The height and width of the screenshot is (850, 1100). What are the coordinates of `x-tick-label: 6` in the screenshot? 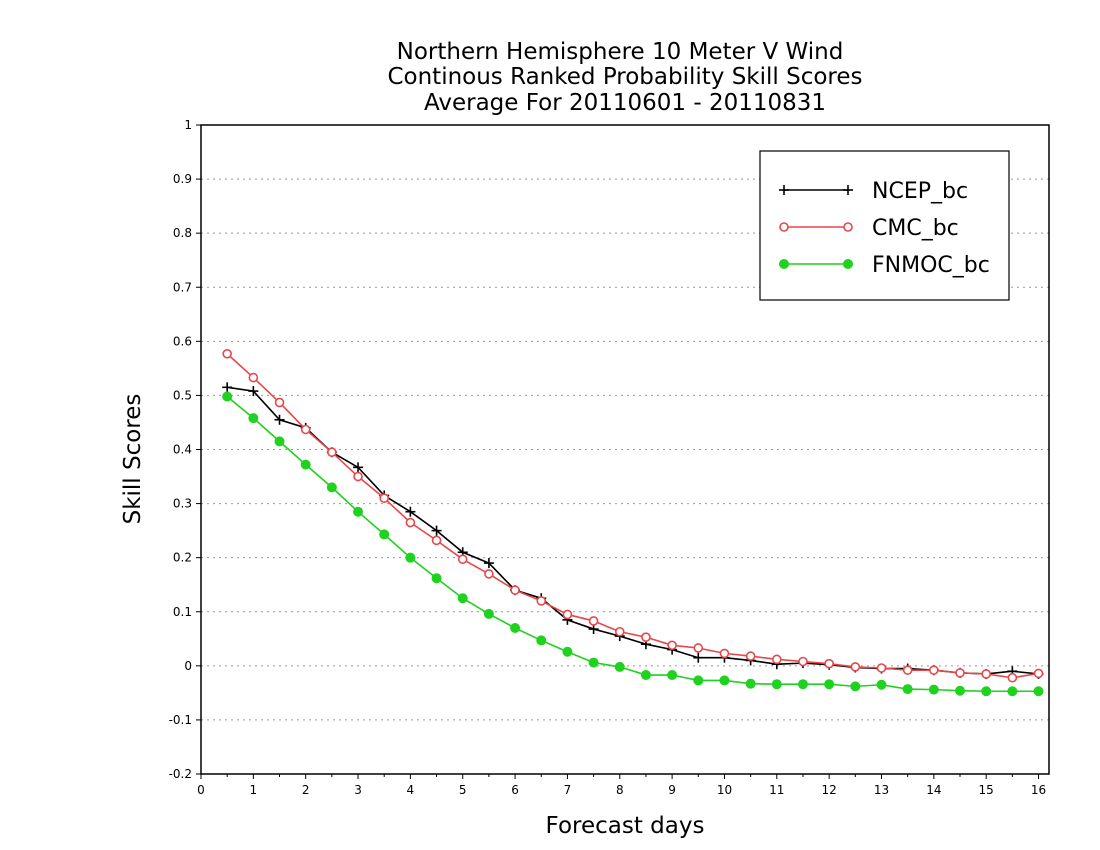 It's located at (515, 790).